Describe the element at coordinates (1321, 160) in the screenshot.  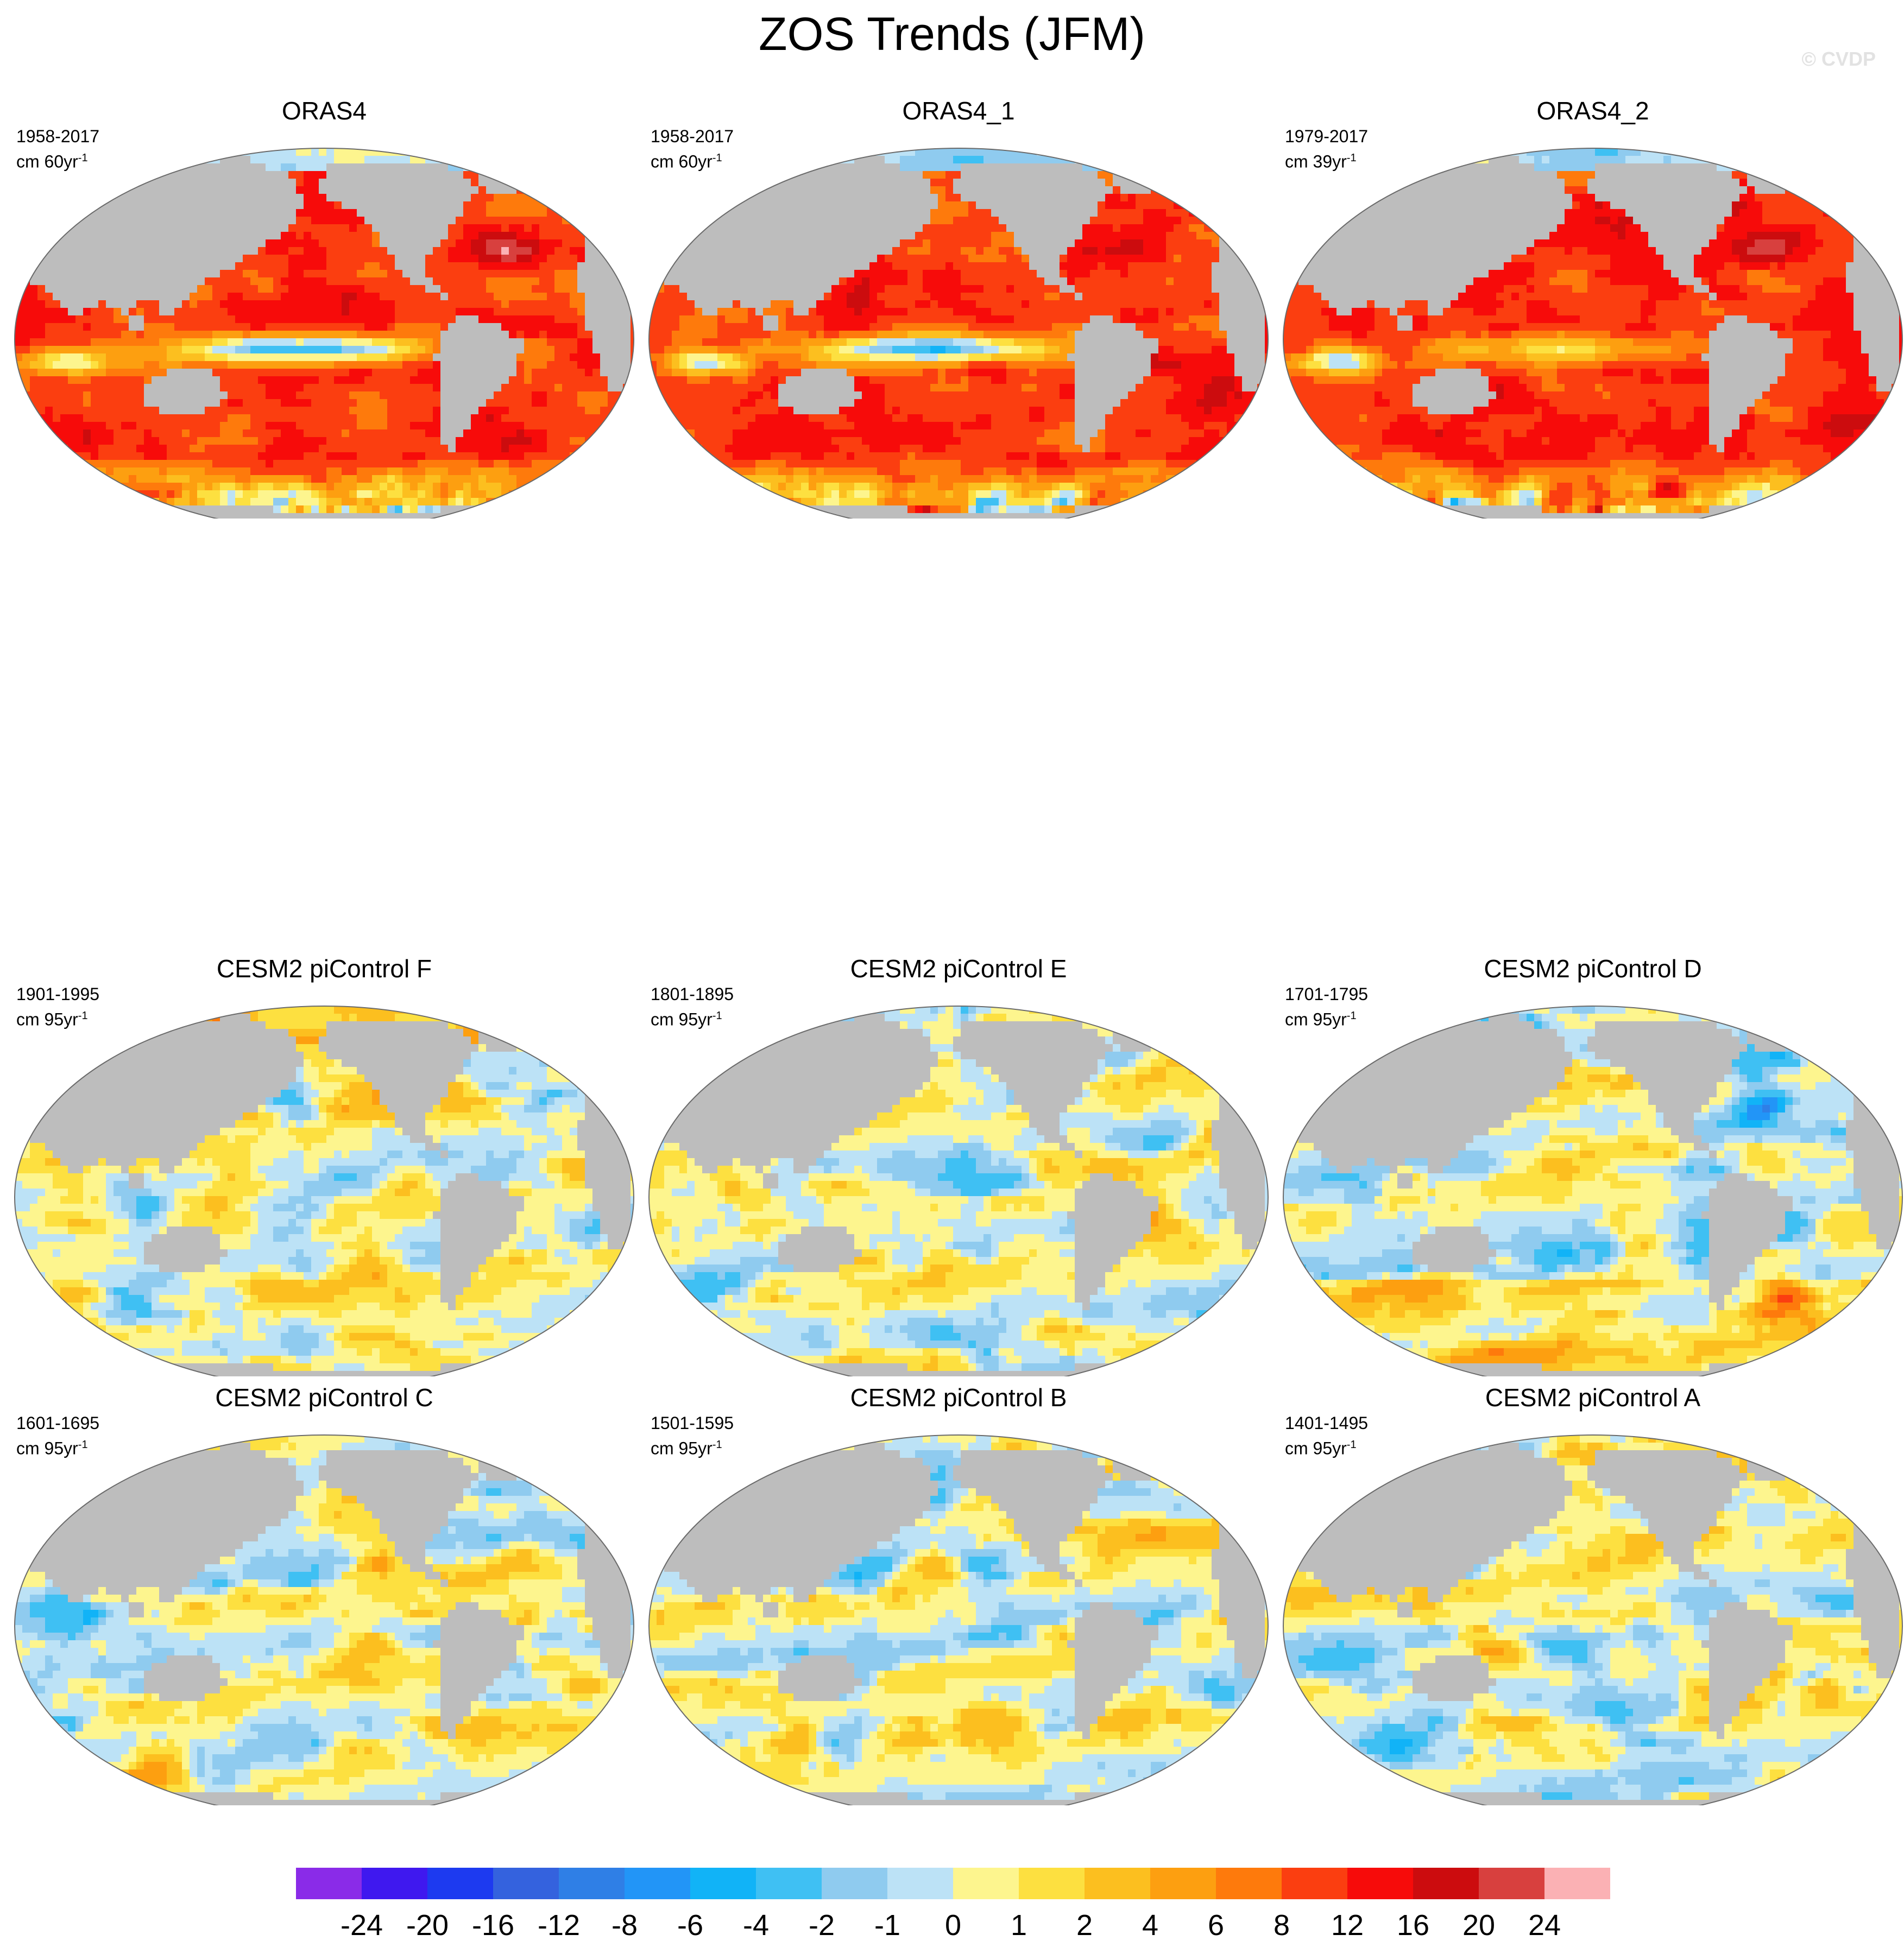
I see `panel-units: cm 39yr-1` at that location.